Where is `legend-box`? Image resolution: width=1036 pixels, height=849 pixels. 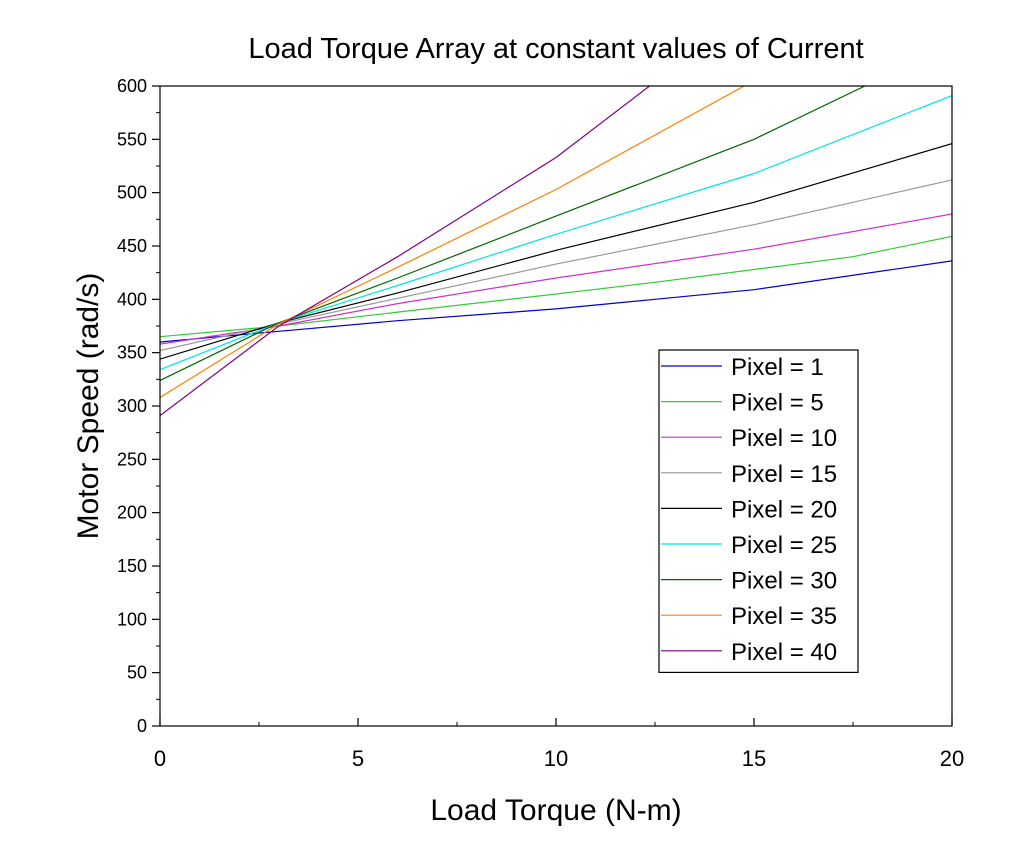 legend-box is located at coordinates (758, 511).